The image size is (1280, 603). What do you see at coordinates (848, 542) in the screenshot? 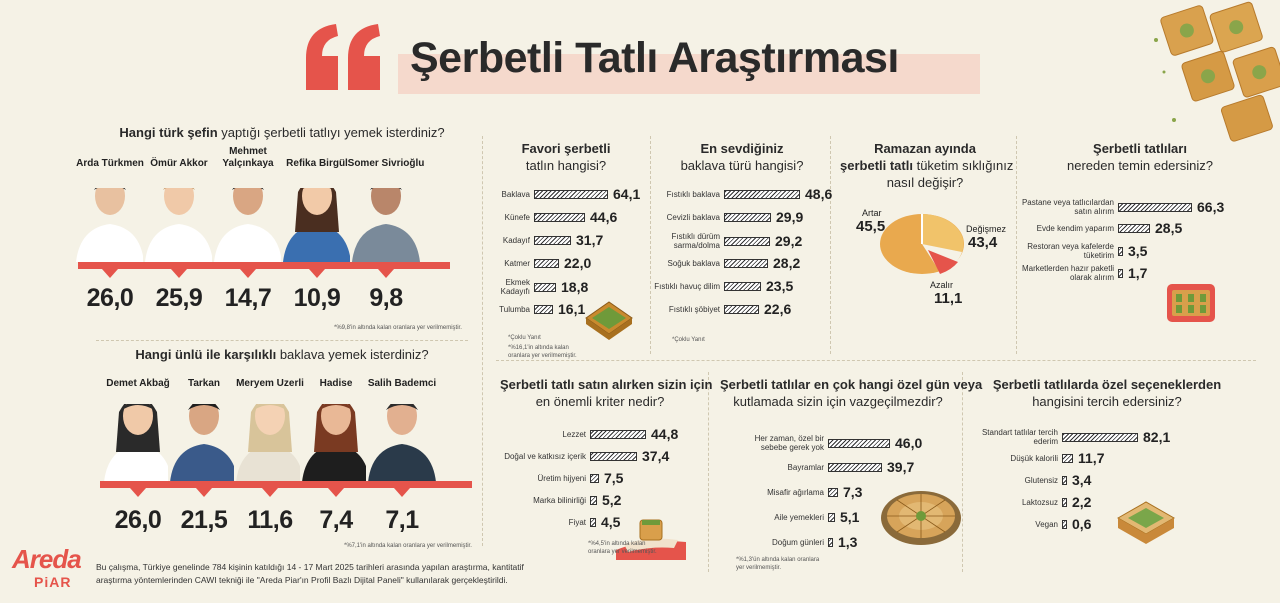
I see `bar-value: 1,3` at bounding box center [848, 542].